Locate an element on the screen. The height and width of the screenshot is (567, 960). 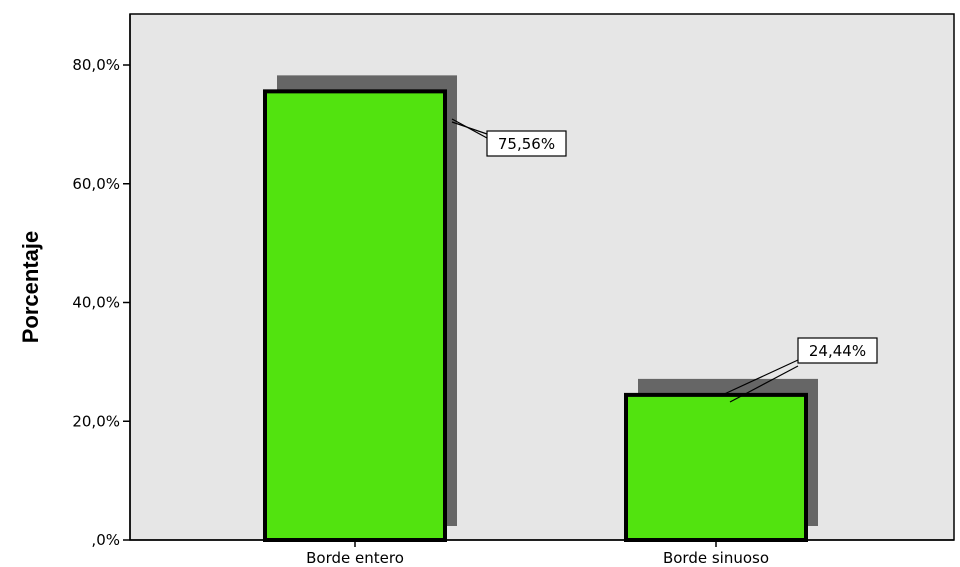
y-axis: ,0% 20,0% 40,0% 60,0% 80,0% is located at coordinates (101, 302).